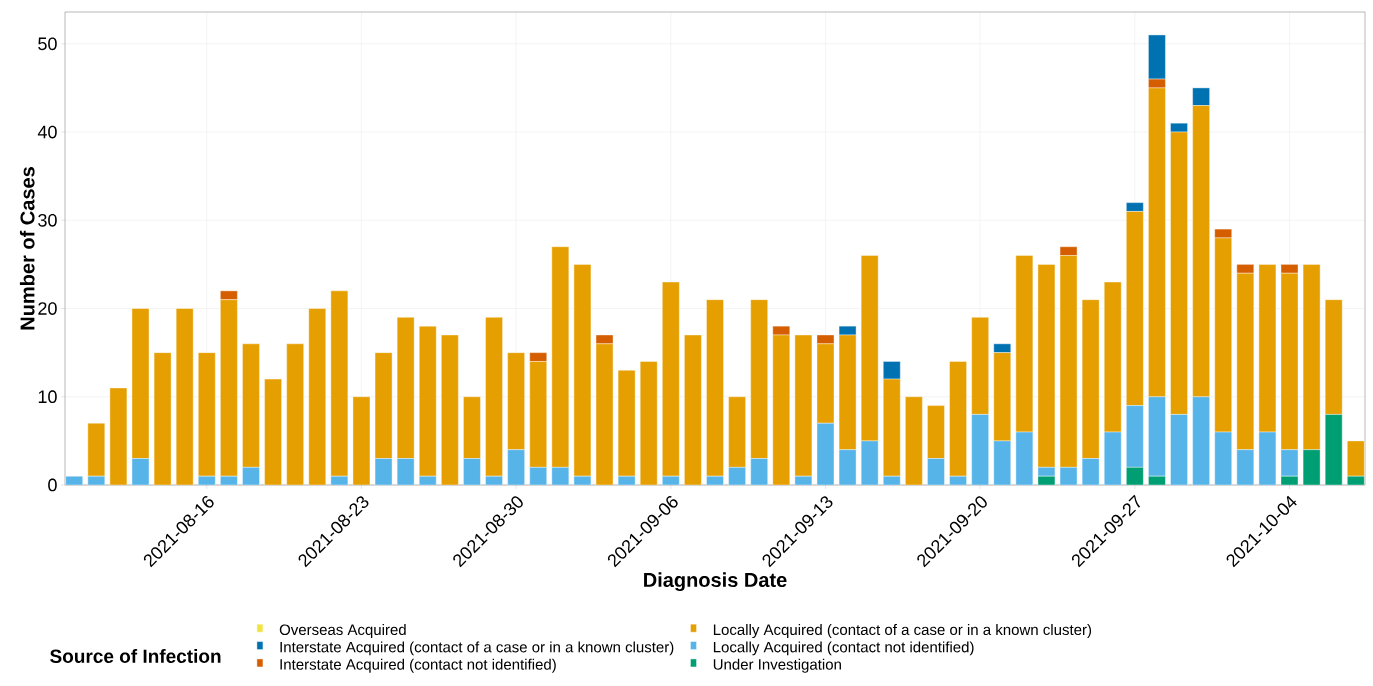  What do you see at coordinates (47, 220) in the screenshot?
I see `y-tick-label: 30` at bounding box center [47, 220].